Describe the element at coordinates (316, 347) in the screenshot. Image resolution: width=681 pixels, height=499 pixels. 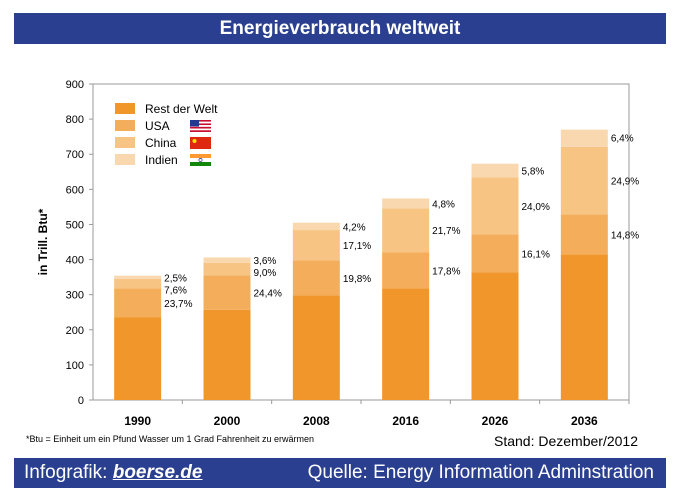
I see `bar-2008-rest` at that location.